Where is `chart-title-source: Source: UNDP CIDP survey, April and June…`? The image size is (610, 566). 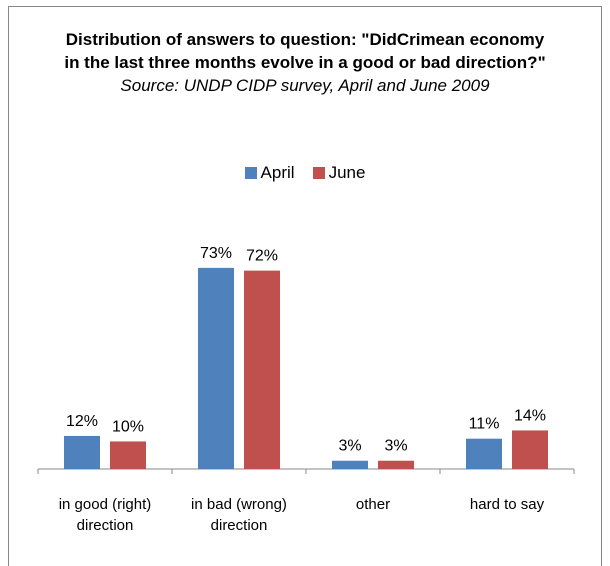
chart-title-source: Source: UNDP CIDP survey, April and June… is located at coordinates (305, 85).